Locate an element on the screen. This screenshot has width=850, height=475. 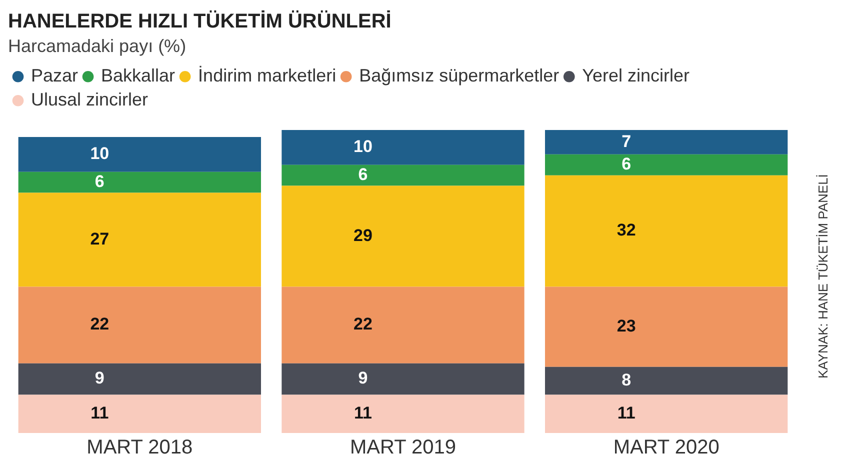
legend-label: Ulusal zincirler is located at coordinates (89, 100).